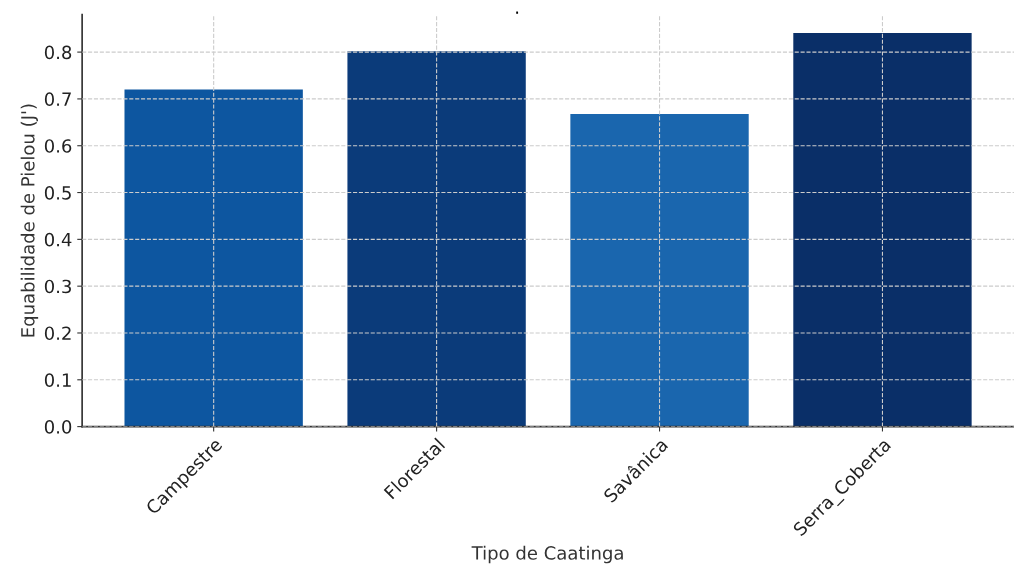  What do you see at coordinates (547, 554) in the screenshot?
I see `x-axis-title: Tipo de Caatinga` at bounding box center [547, 554].